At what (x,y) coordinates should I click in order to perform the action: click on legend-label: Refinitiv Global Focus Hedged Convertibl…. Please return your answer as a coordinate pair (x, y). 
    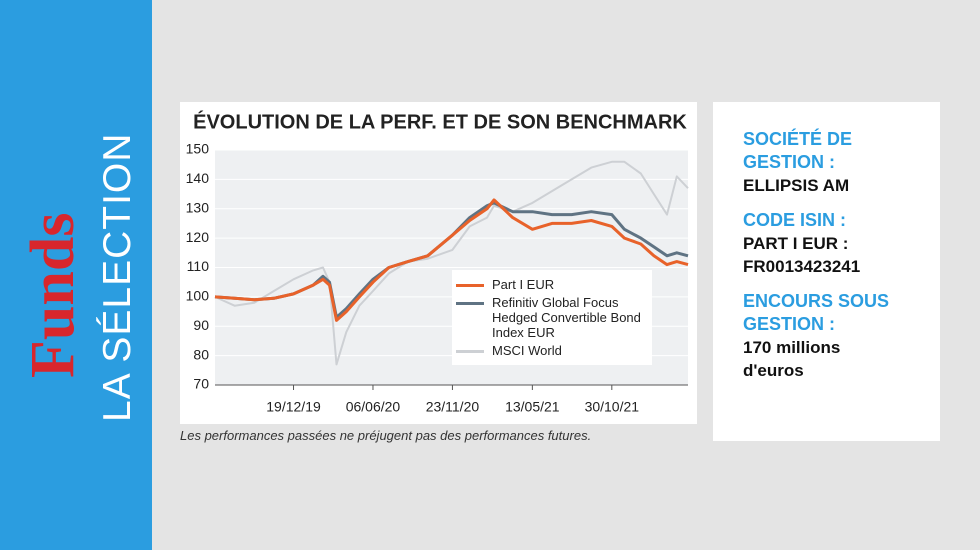
    Looking at the image, I should click on (566, 317).